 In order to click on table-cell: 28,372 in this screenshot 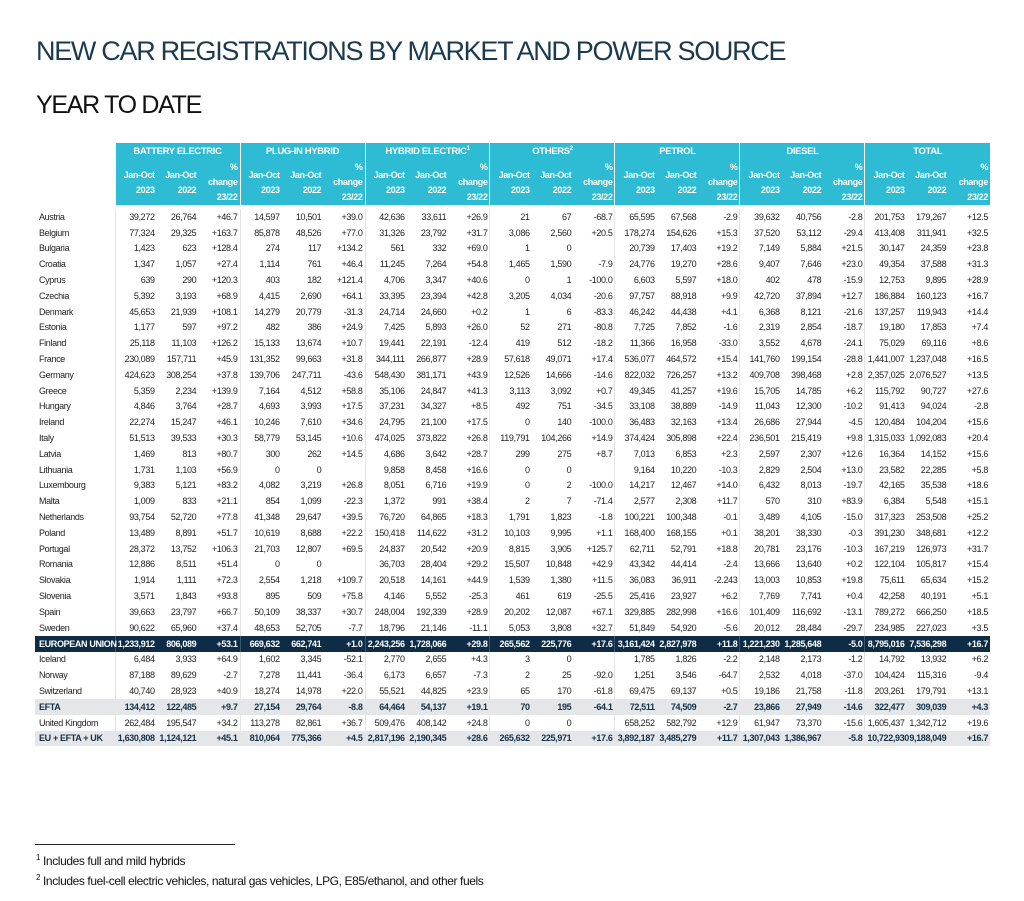, I will do `click(135, 548)`.